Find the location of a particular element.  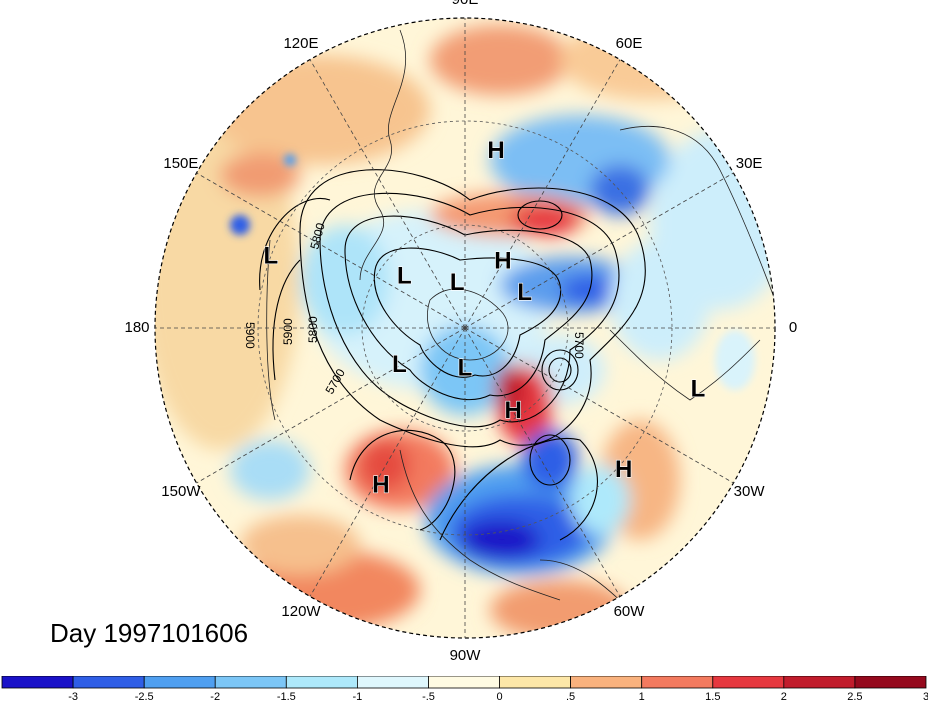

colorbar: -3 -2.5 -2 -1.5 -1 -.5 0 .5 1 1.5 2 2.5 3 is located at coordinates (464, 689).